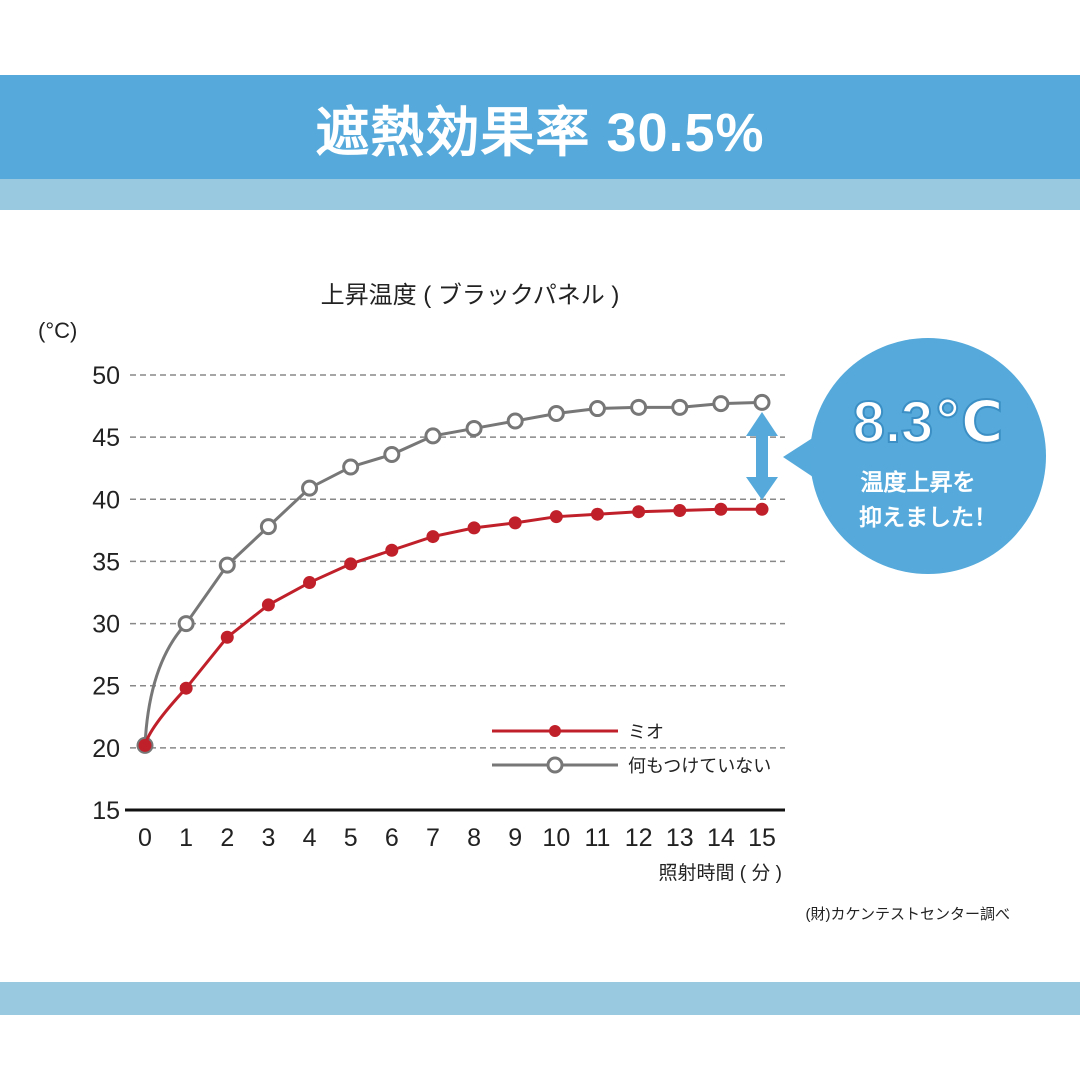 This screenshot has width=1080, height=1080. Describe the element at coordinates (106, 625) in the screenshot. I see `y-tick-label: 30` at that location.